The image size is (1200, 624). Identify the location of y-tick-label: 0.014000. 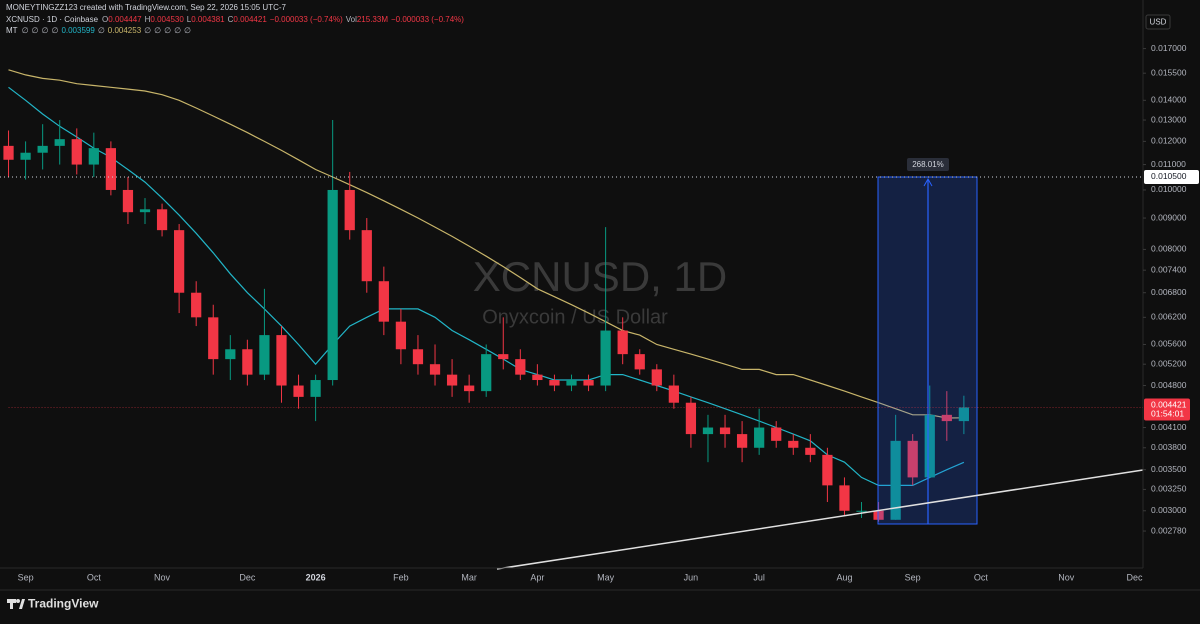
(1169, 100).